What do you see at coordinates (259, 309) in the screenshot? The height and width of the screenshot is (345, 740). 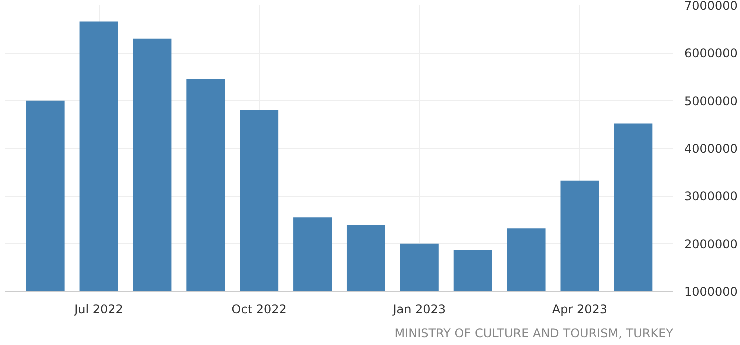 I see `x-tick-label: Oct 2022` at bounding box center [259, 309].